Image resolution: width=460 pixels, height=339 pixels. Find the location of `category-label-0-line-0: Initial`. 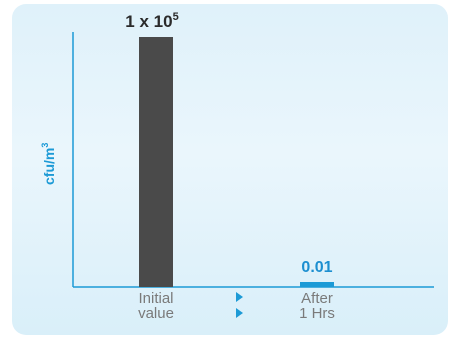

category-label-0-line-0: Initial is located at coordinates (155, 298).